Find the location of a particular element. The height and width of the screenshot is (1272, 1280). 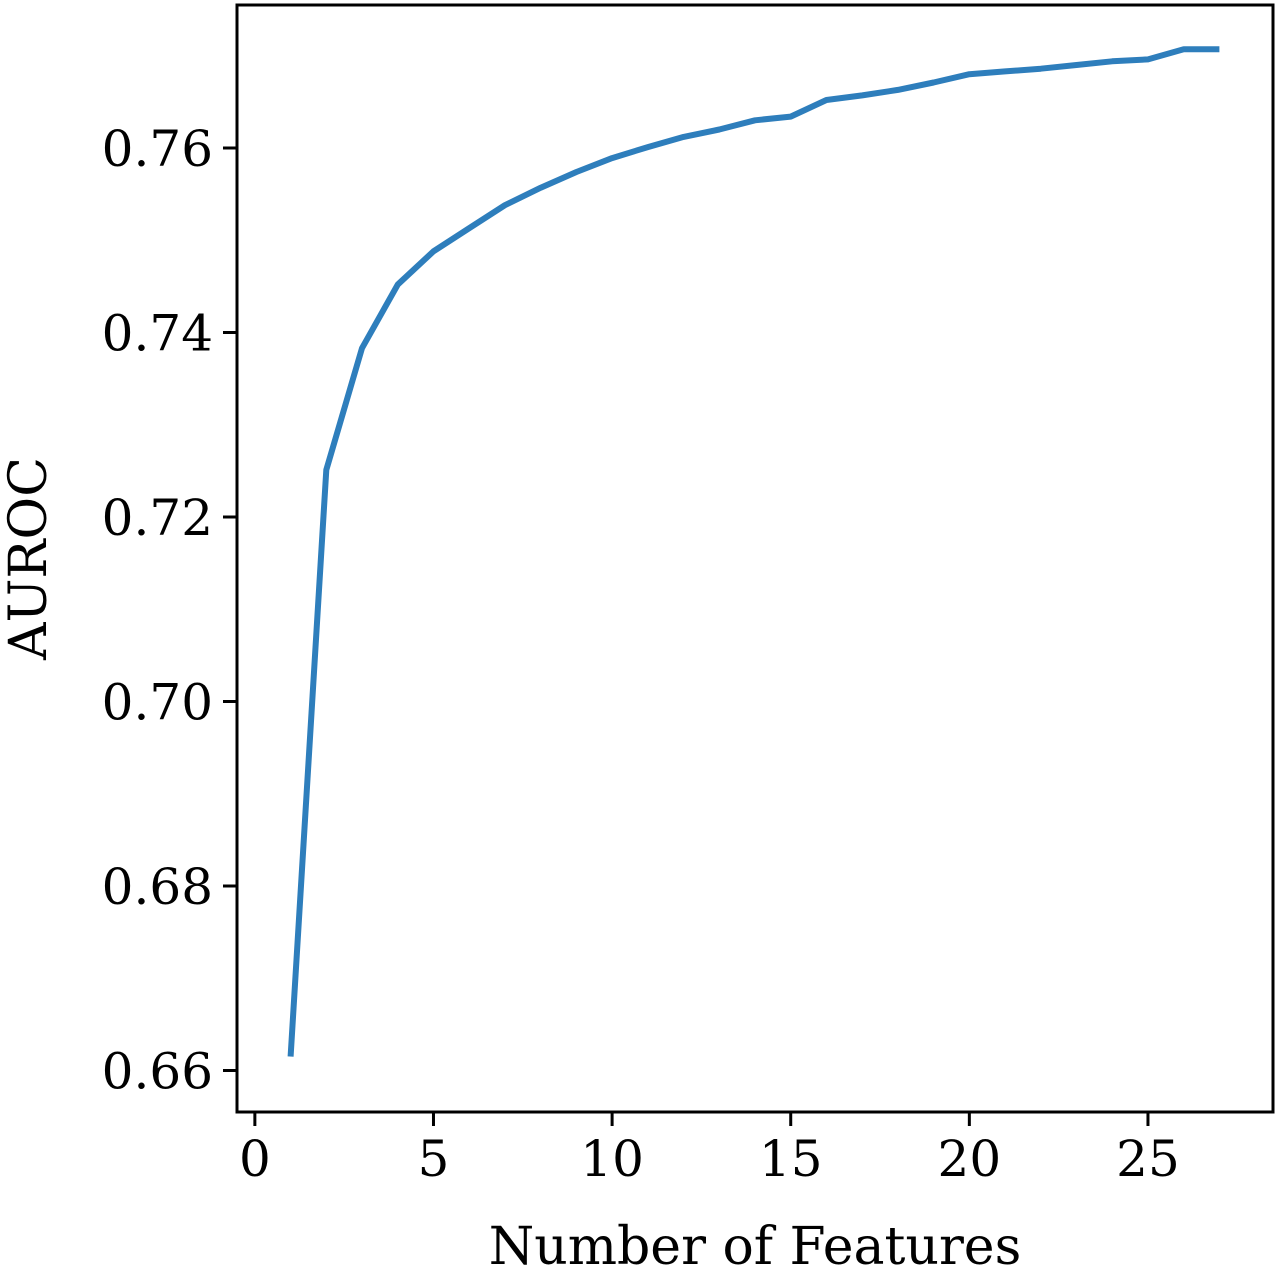

x-tick-label: 5 is located at coordinates (434, 1159).